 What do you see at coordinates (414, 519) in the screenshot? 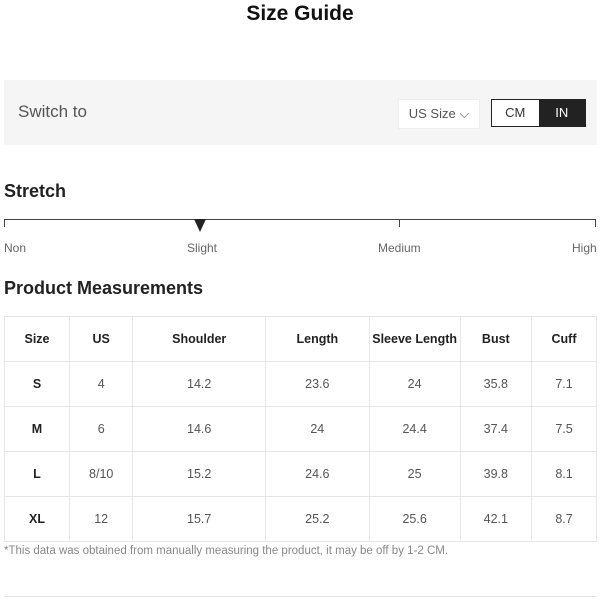
I see `table-cell: 25.6` at bounding box center [414, 519].